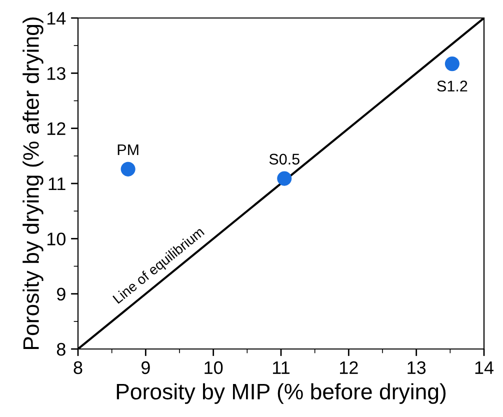 This screenshot has width=503, height=417. Describe the element at coordinates (56, 128) in the screenshot. I see `y-tick-label: 12` at that location.